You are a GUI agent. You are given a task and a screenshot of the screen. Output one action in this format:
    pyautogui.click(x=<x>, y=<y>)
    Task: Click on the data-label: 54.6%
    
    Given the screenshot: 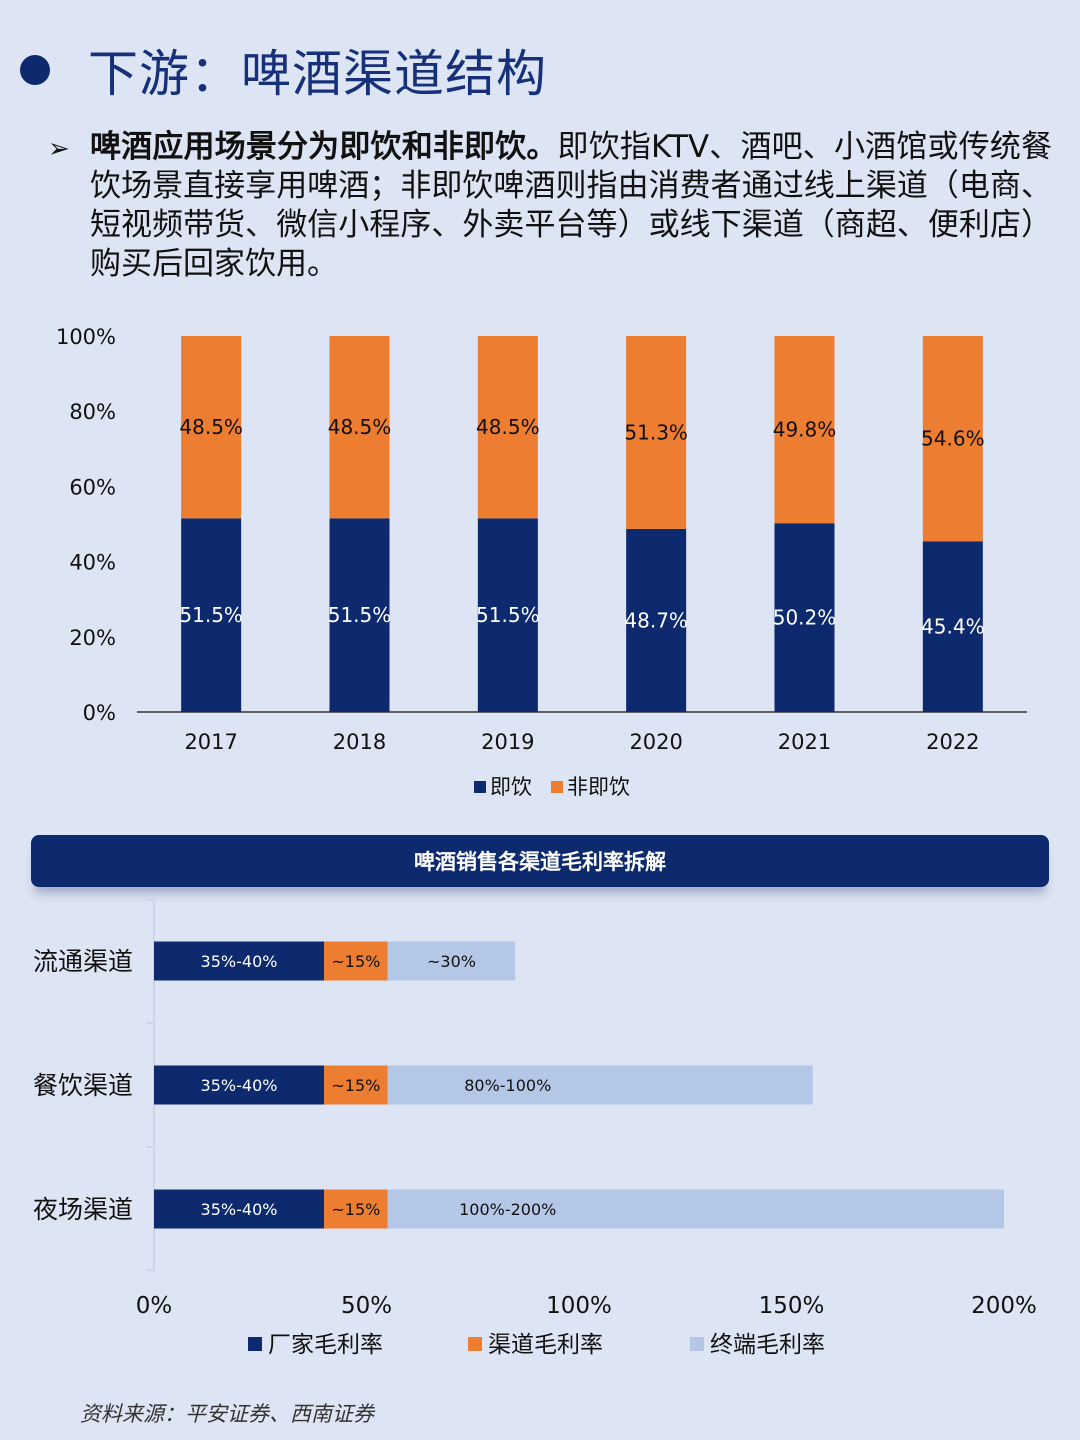 What is the action you would take?
    pyautogui.click(x=953, y=439)
    